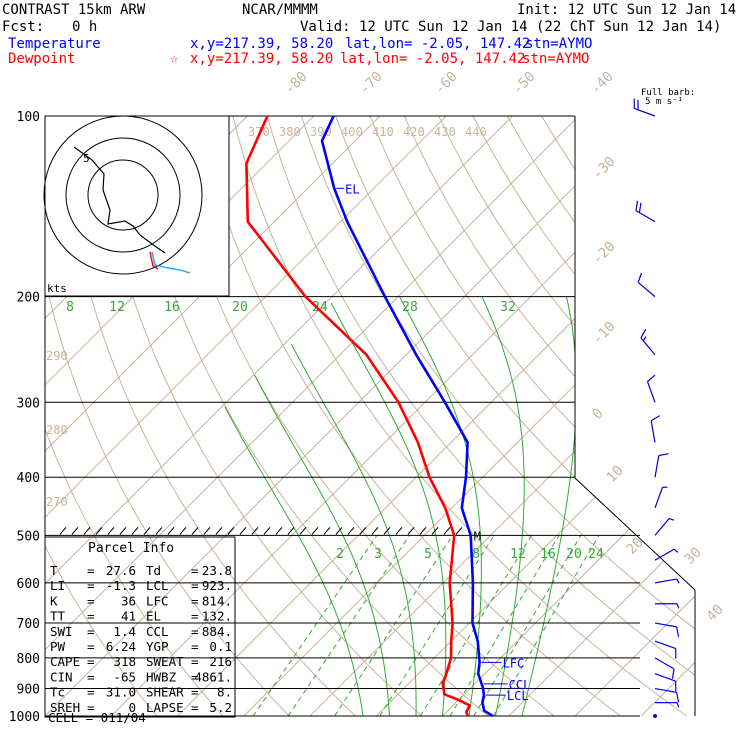 The image size is (740, 740). What do you see at coordinates (57, 585) in the screenshot?
I see `parcel-label: LI` at bounding box center [57, 585].